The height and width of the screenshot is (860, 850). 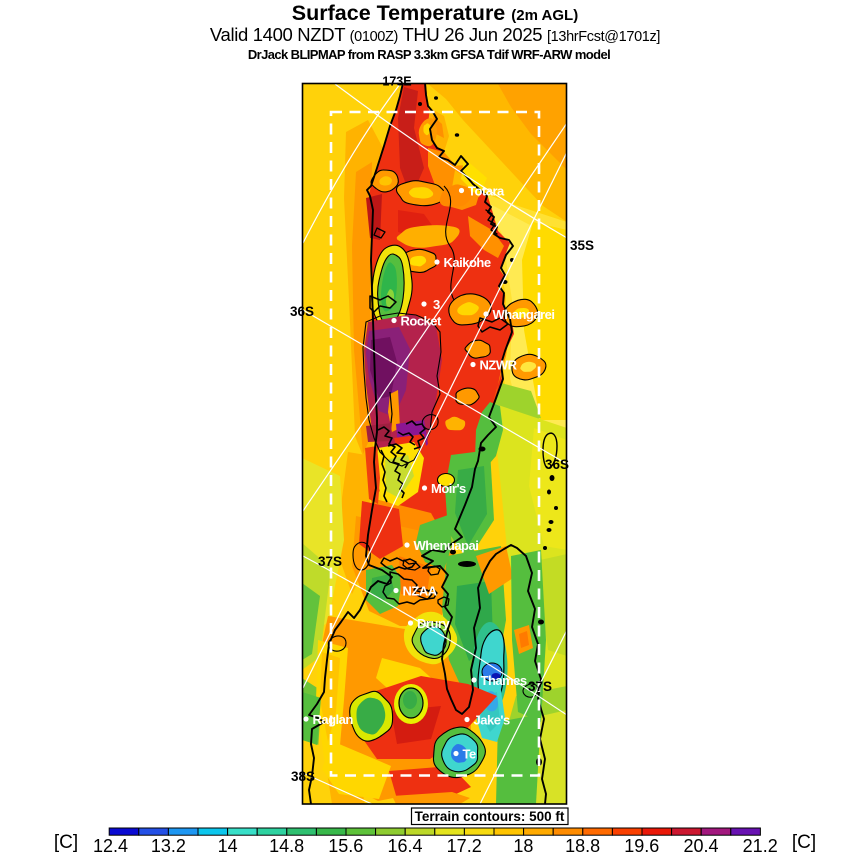 I want to click on svg-text: 20.4, so click(x=700, y=846).